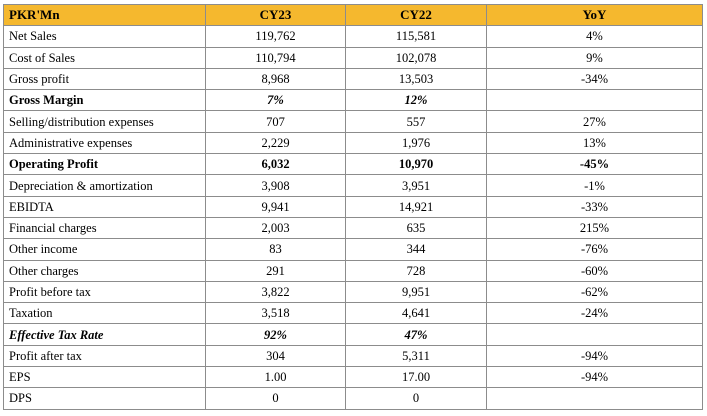 The image size is (707, 416). Describe the element at coordinates (594, 313) in the screenshot. I see `yoy-value: -24%` at that location.